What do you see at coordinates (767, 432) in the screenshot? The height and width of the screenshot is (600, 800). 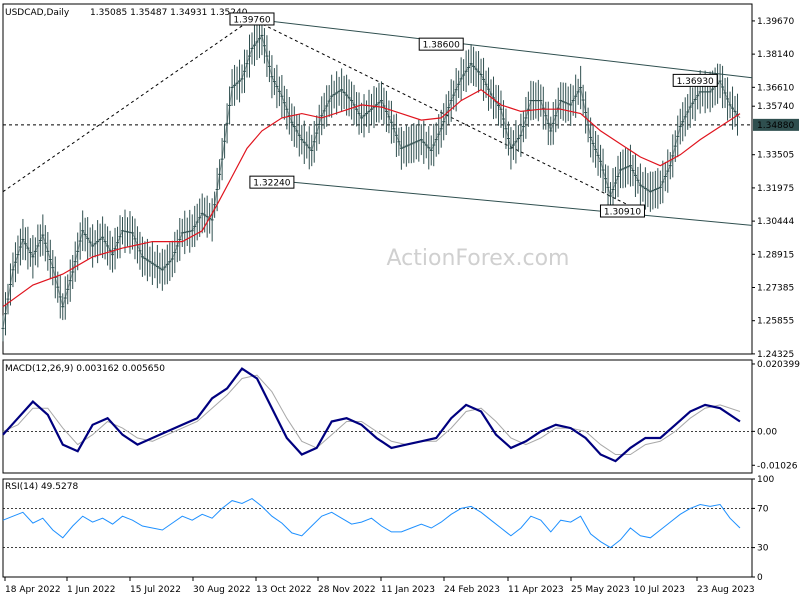 I see `macd-axis-tick-label: 0.00` at bounding box center [767, 432].